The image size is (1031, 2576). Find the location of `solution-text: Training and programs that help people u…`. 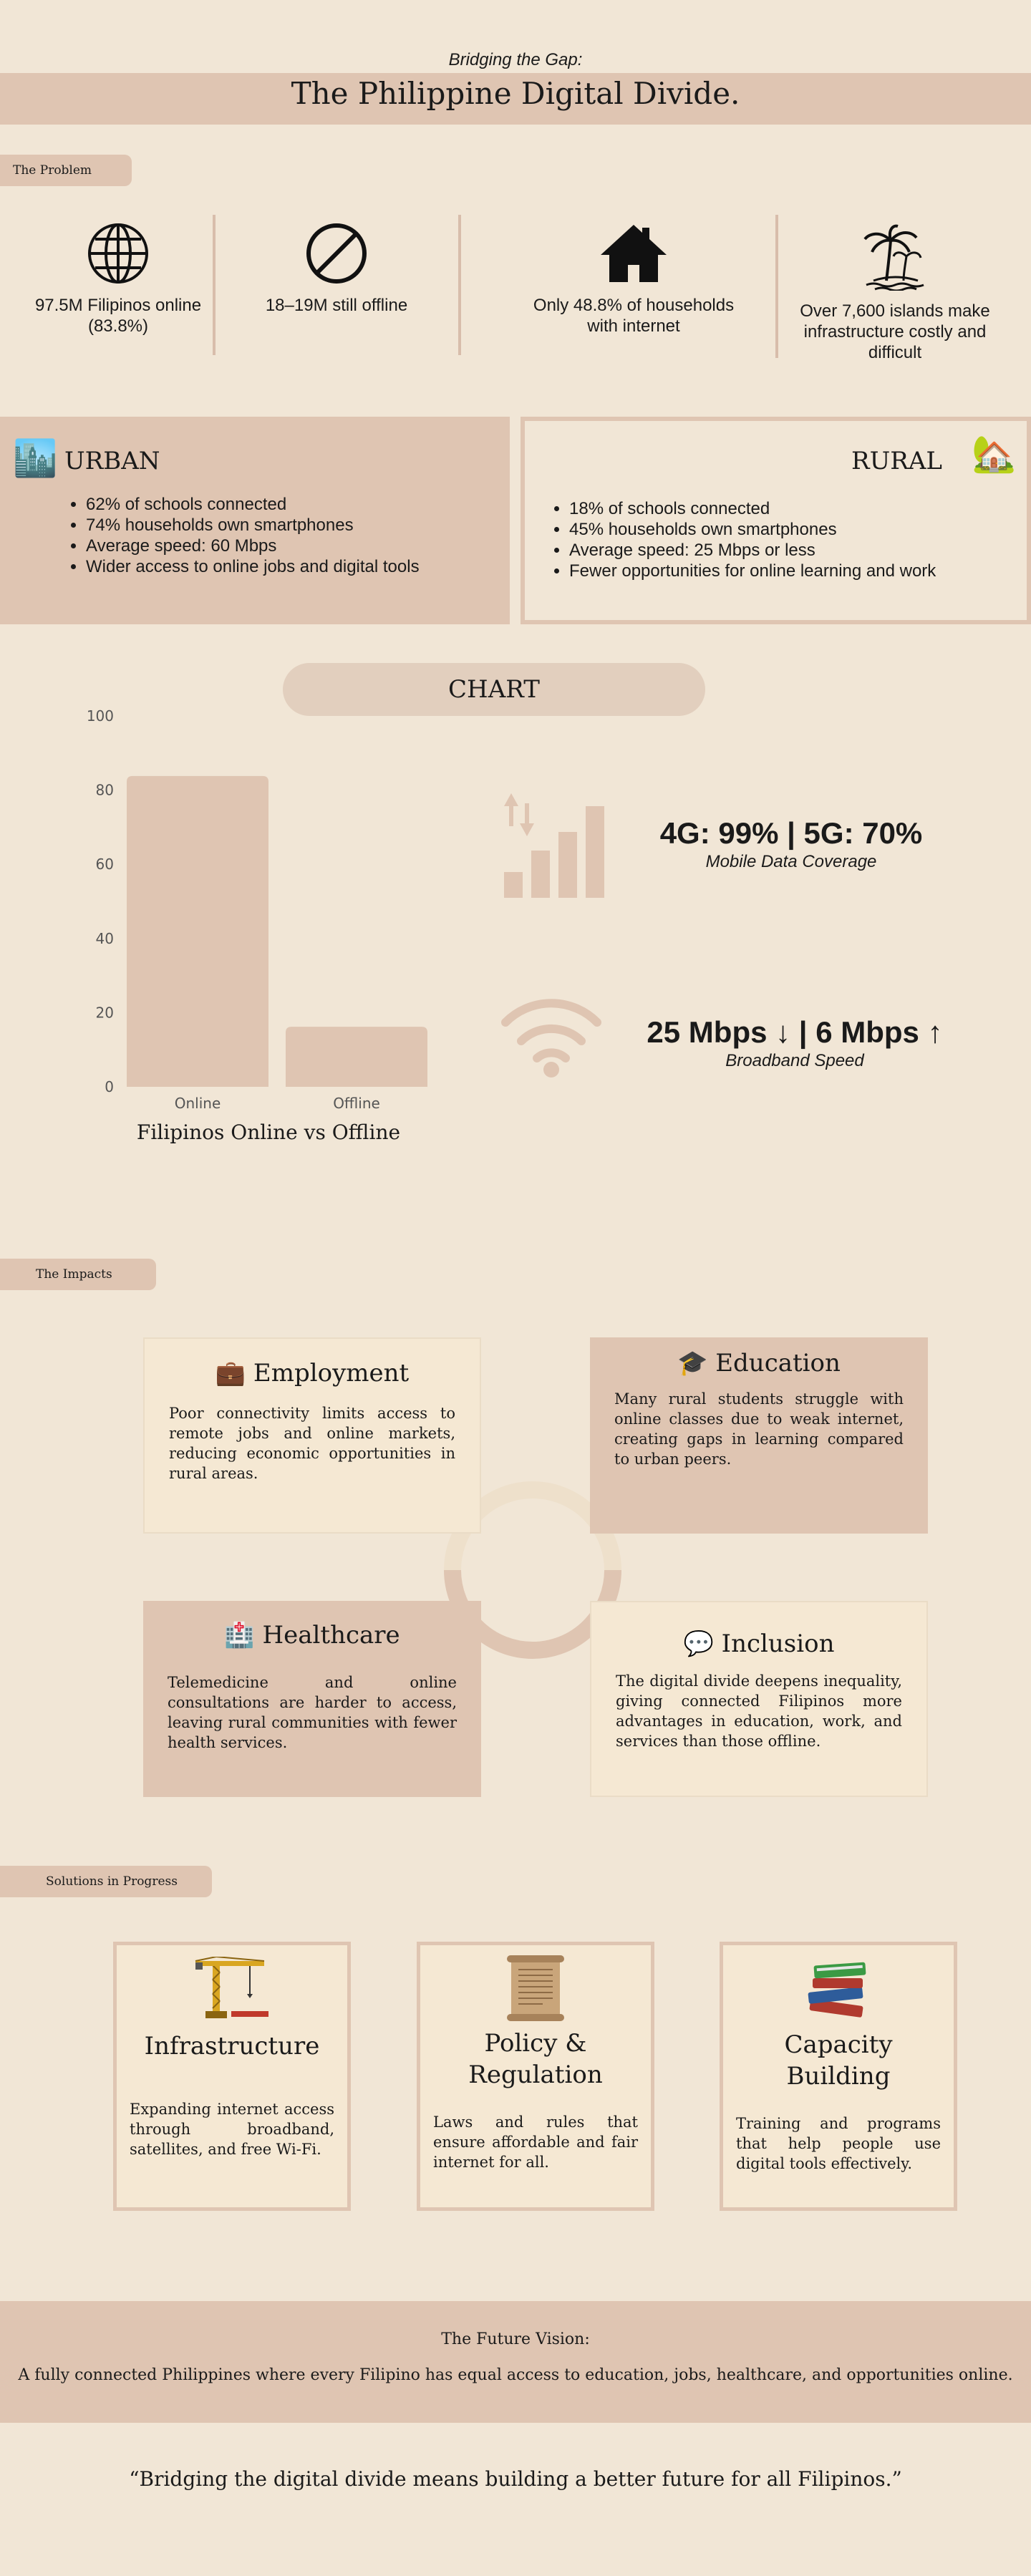

solution-text: Training and programs that help people u… is located at coordinates (838, 2143).